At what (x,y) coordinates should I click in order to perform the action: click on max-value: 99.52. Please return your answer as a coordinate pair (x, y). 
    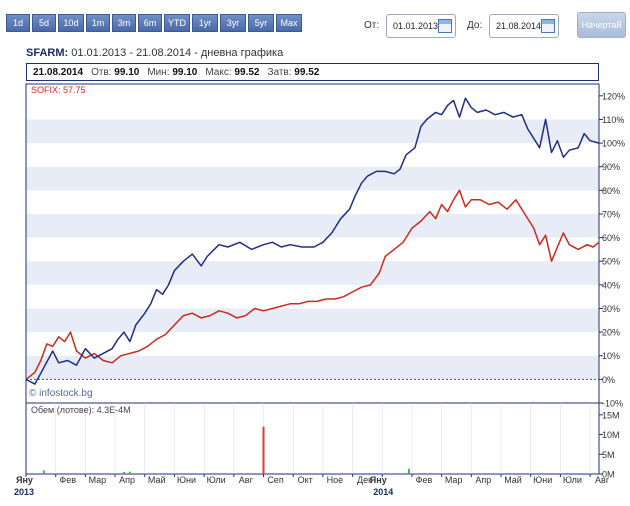
    Looking at the image, I should click on (247, 72).